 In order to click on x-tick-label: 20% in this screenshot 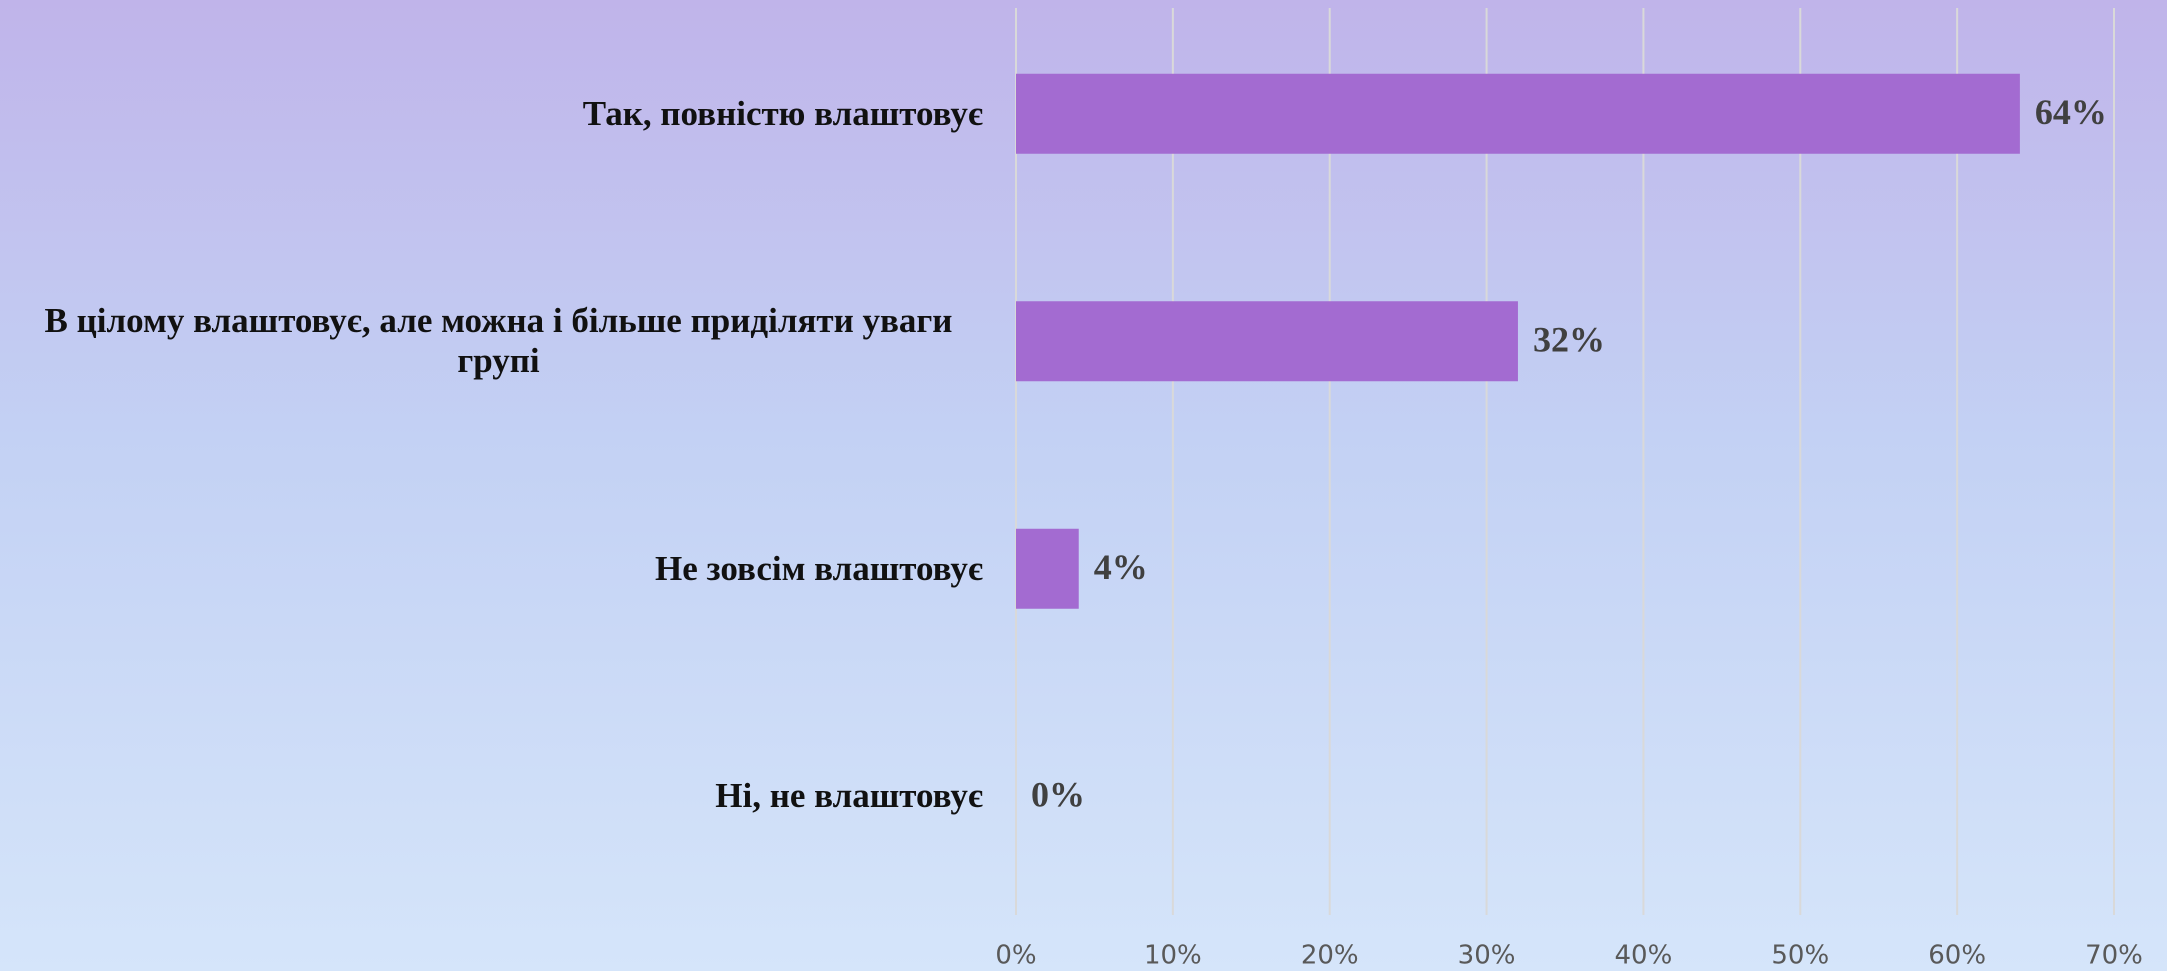, I will do `click(1330, 956)`.